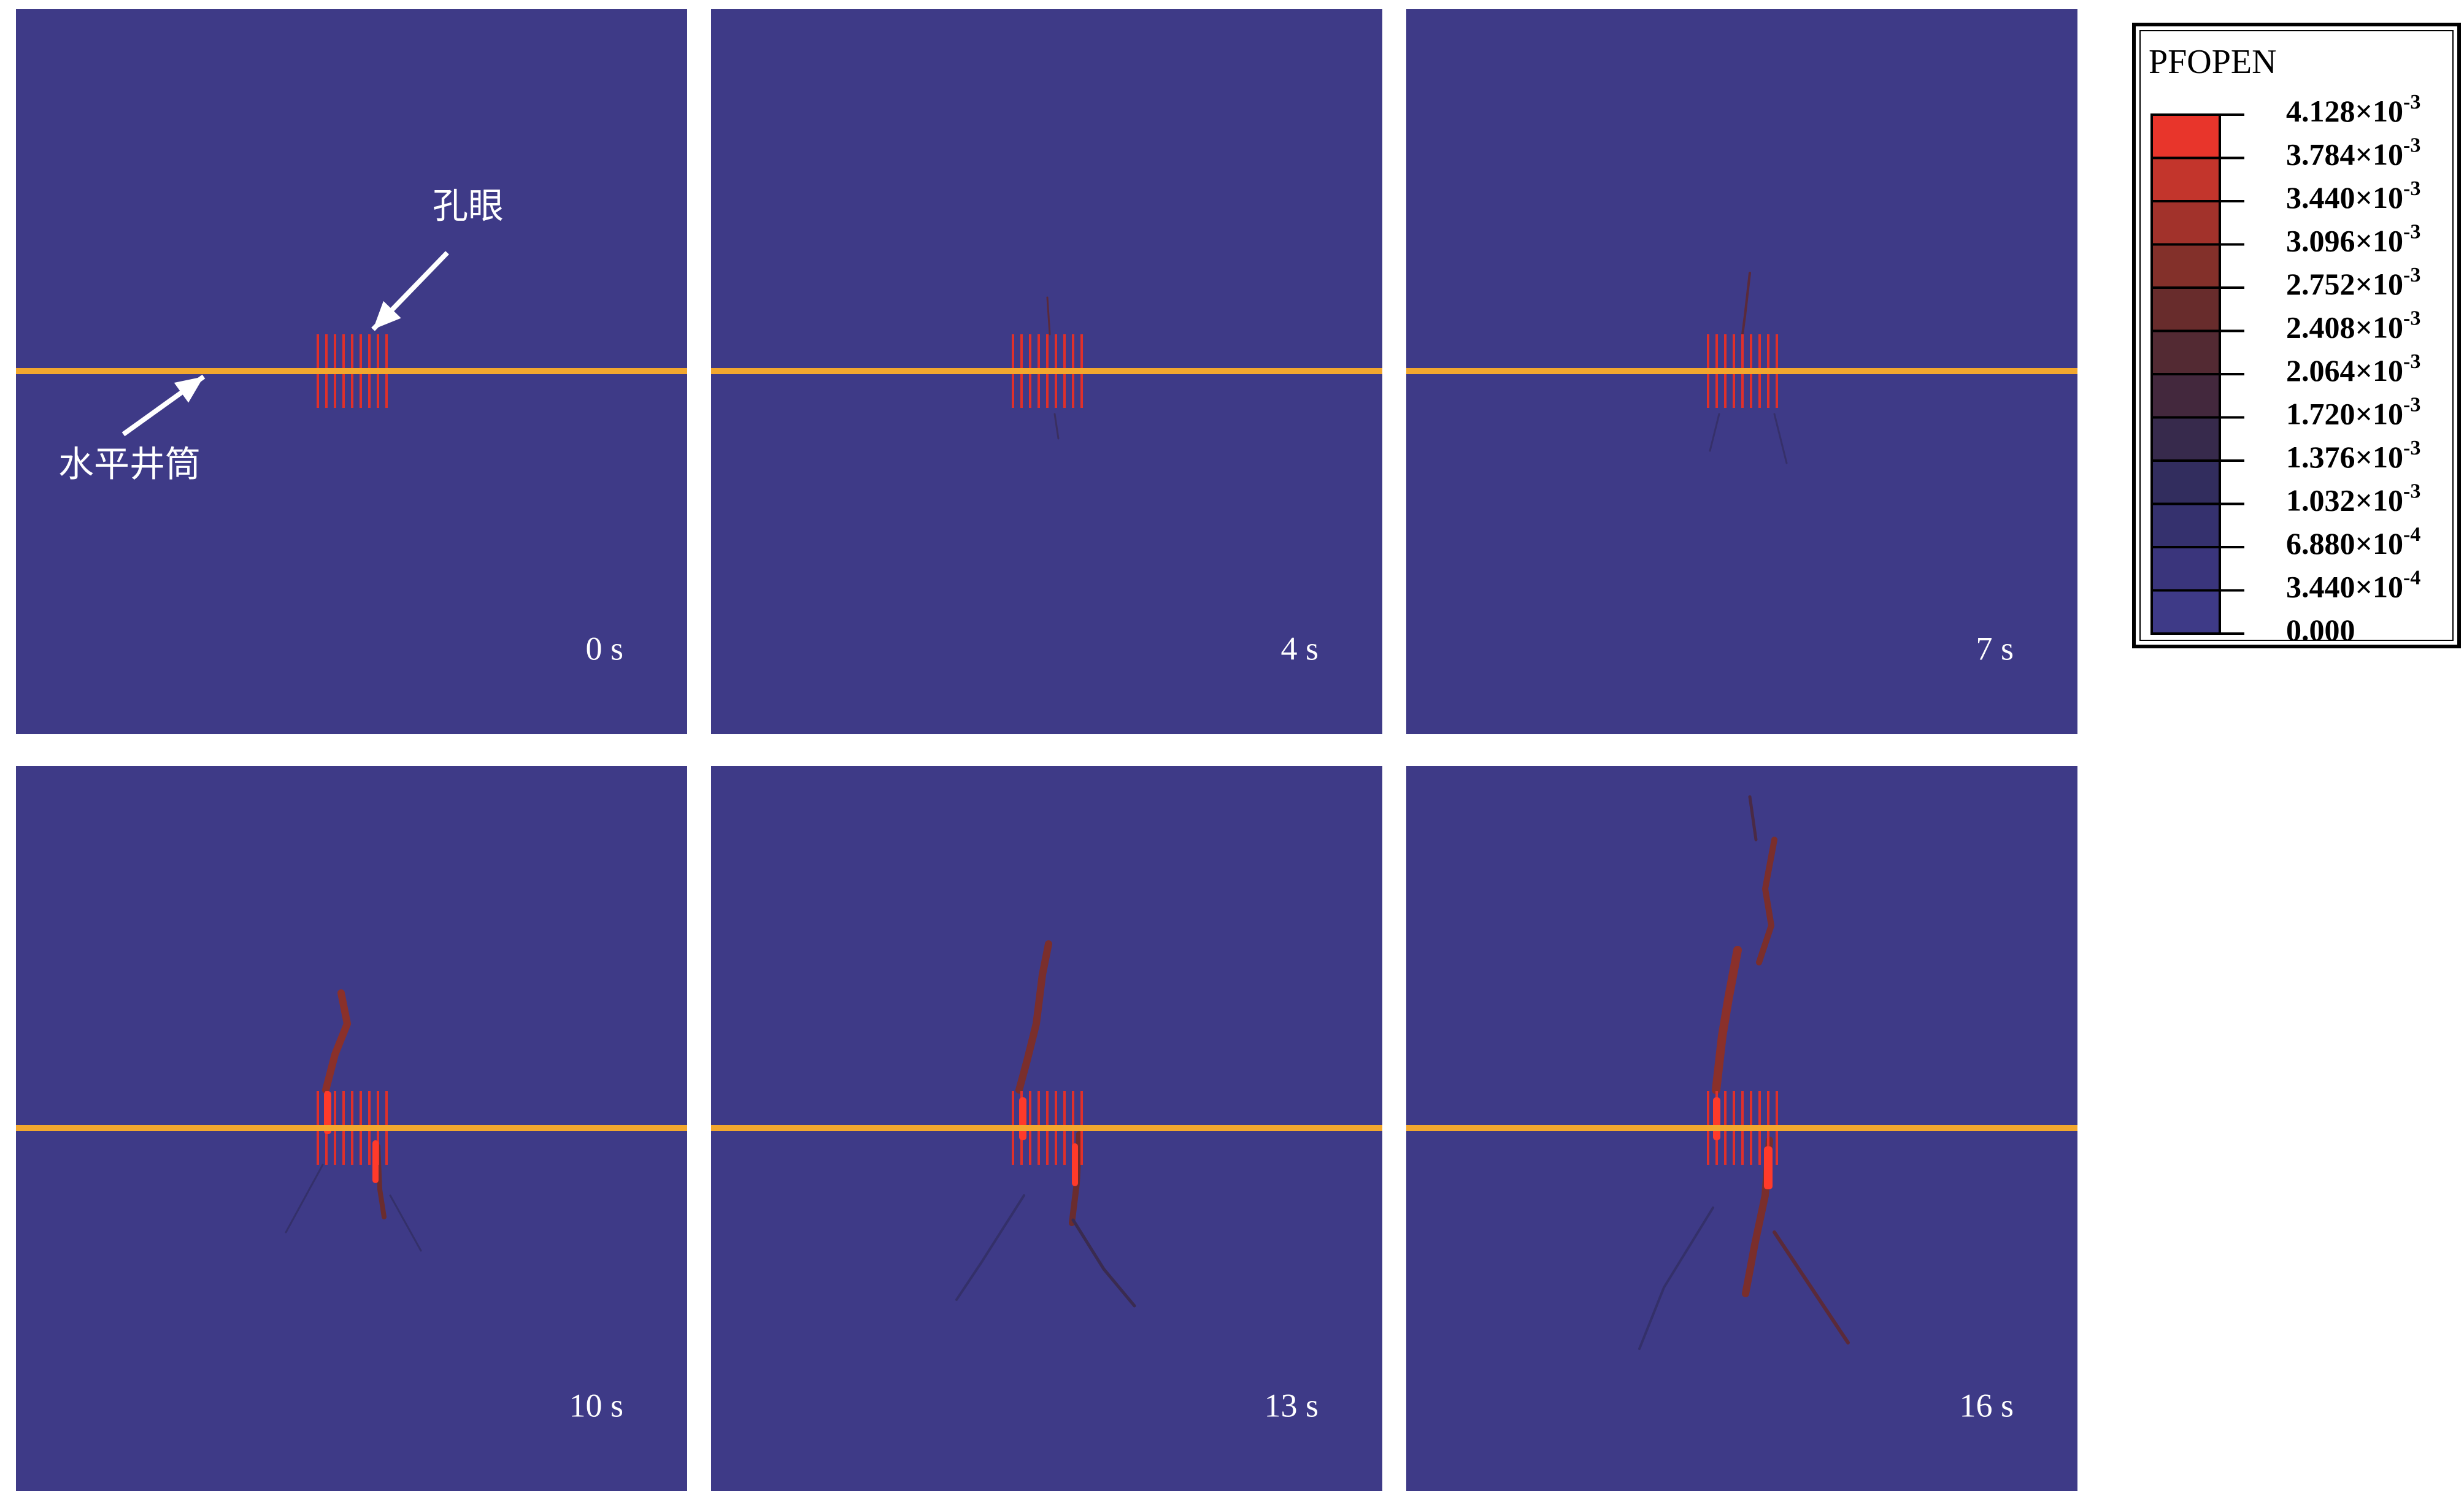 The width and height of the screenshot is (2464, 1496). I want to click on panel: 13 s, so click(1046, 1128).